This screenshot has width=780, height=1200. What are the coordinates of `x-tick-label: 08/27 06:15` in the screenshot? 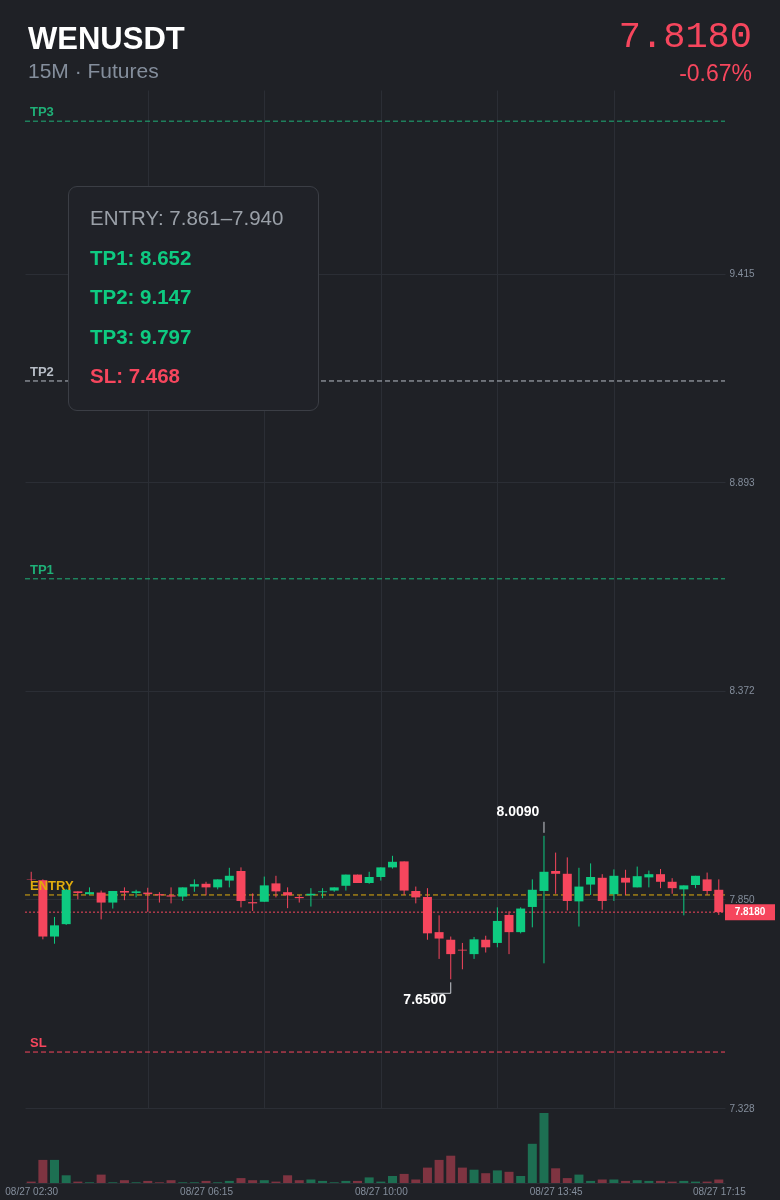 It's located at (207, 1191).